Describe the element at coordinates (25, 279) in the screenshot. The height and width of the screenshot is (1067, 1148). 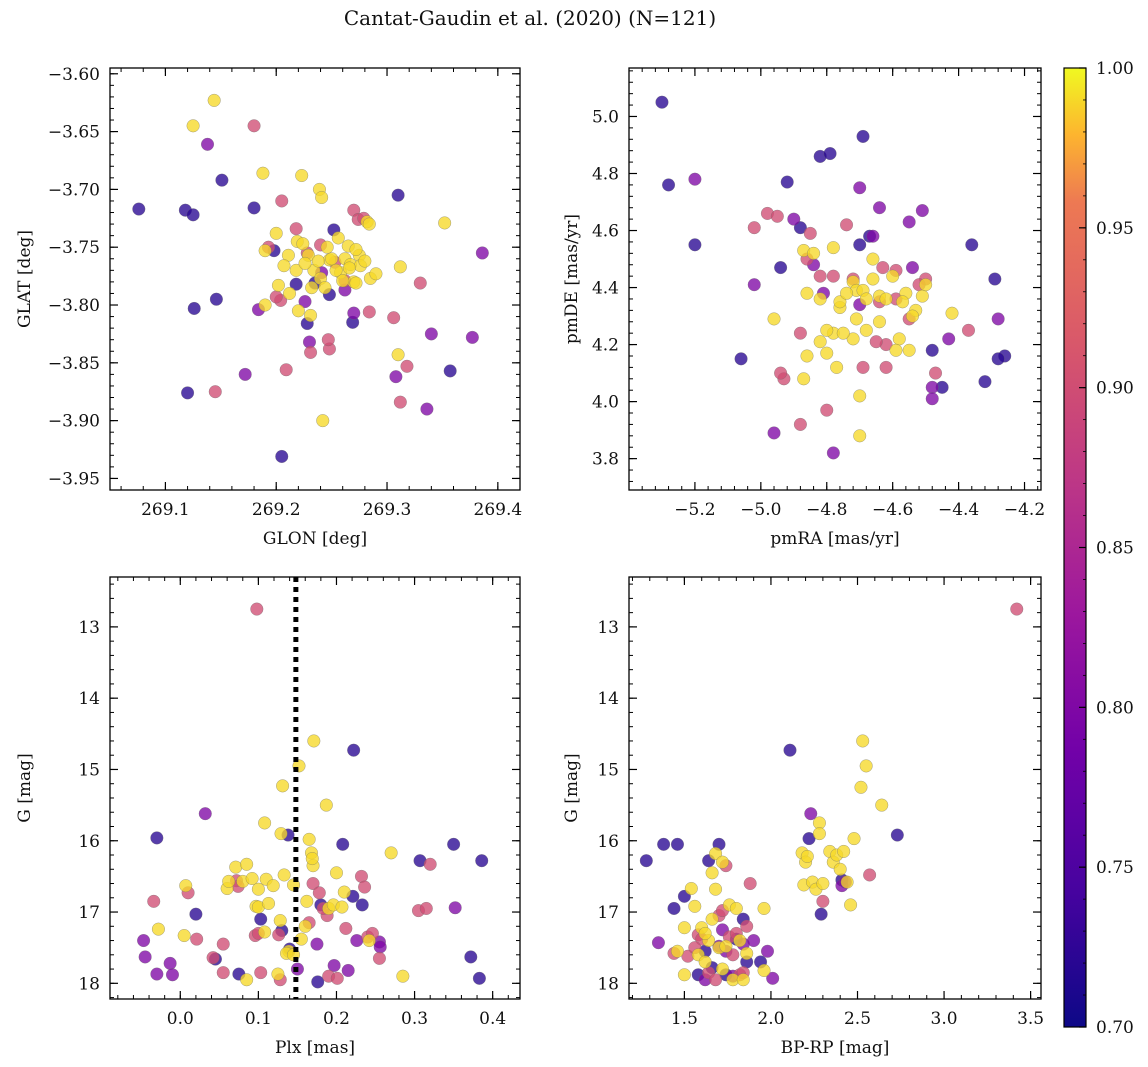
I see `y-axis-label: GLAT [deg]` at that location.